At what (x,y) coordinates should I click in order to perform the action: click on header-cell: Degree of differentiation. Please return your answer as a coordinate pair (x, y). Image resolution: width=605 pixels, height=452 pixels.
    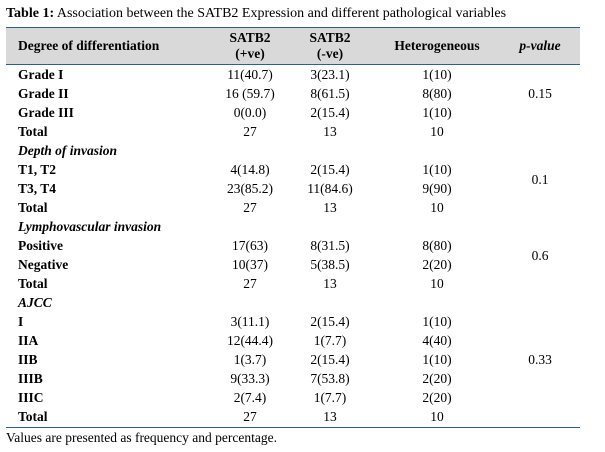
    Looking at the image, I should click on (89, 45).